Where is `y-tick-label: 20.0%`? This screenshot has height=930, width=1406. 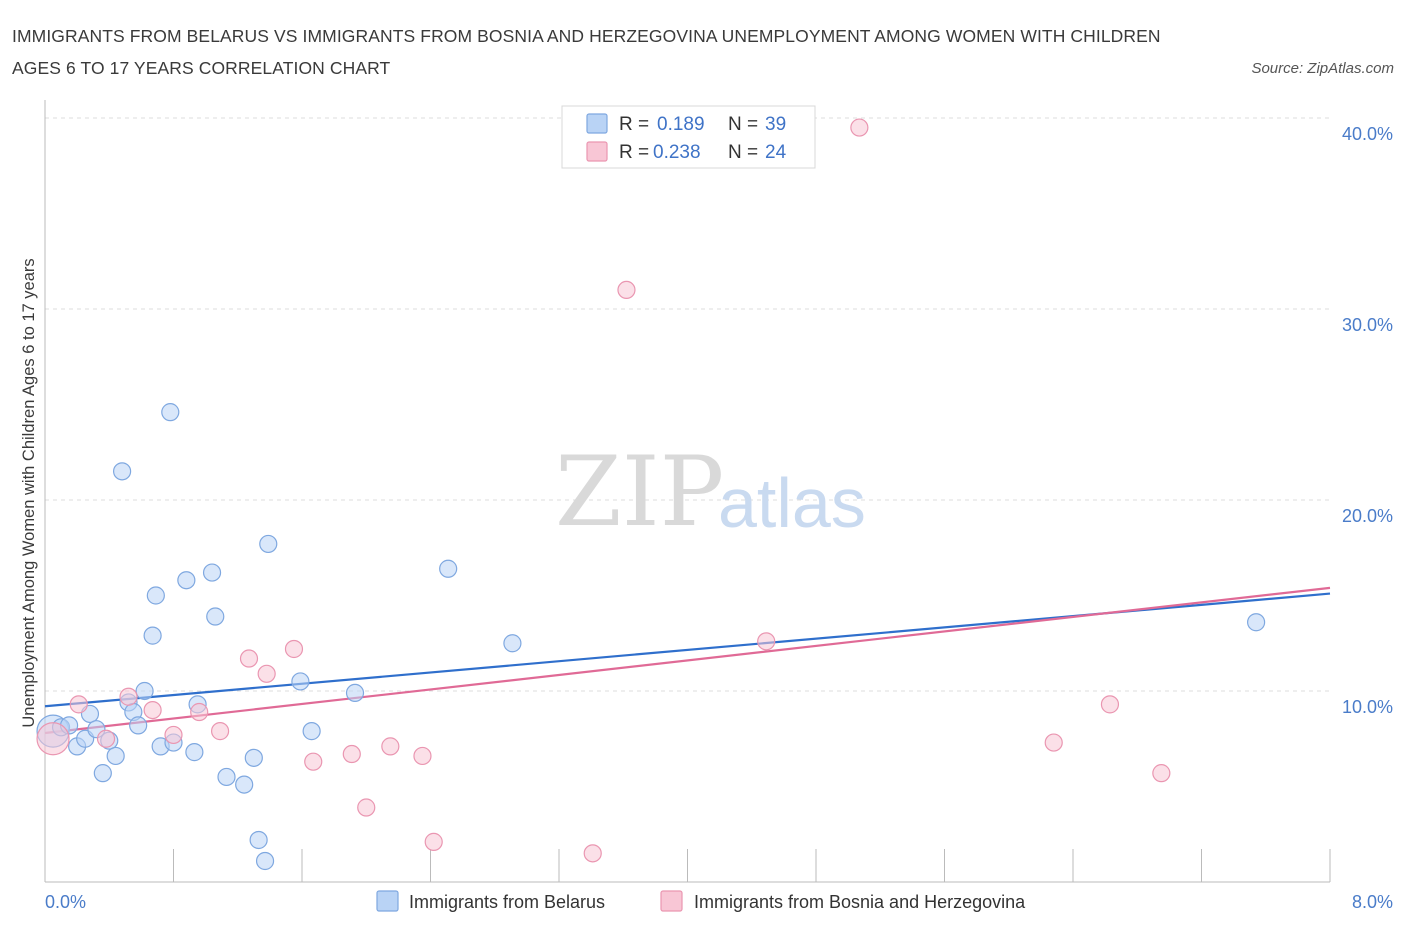 y-tick-label: 20.0% is located at coordinates (1367, 516).